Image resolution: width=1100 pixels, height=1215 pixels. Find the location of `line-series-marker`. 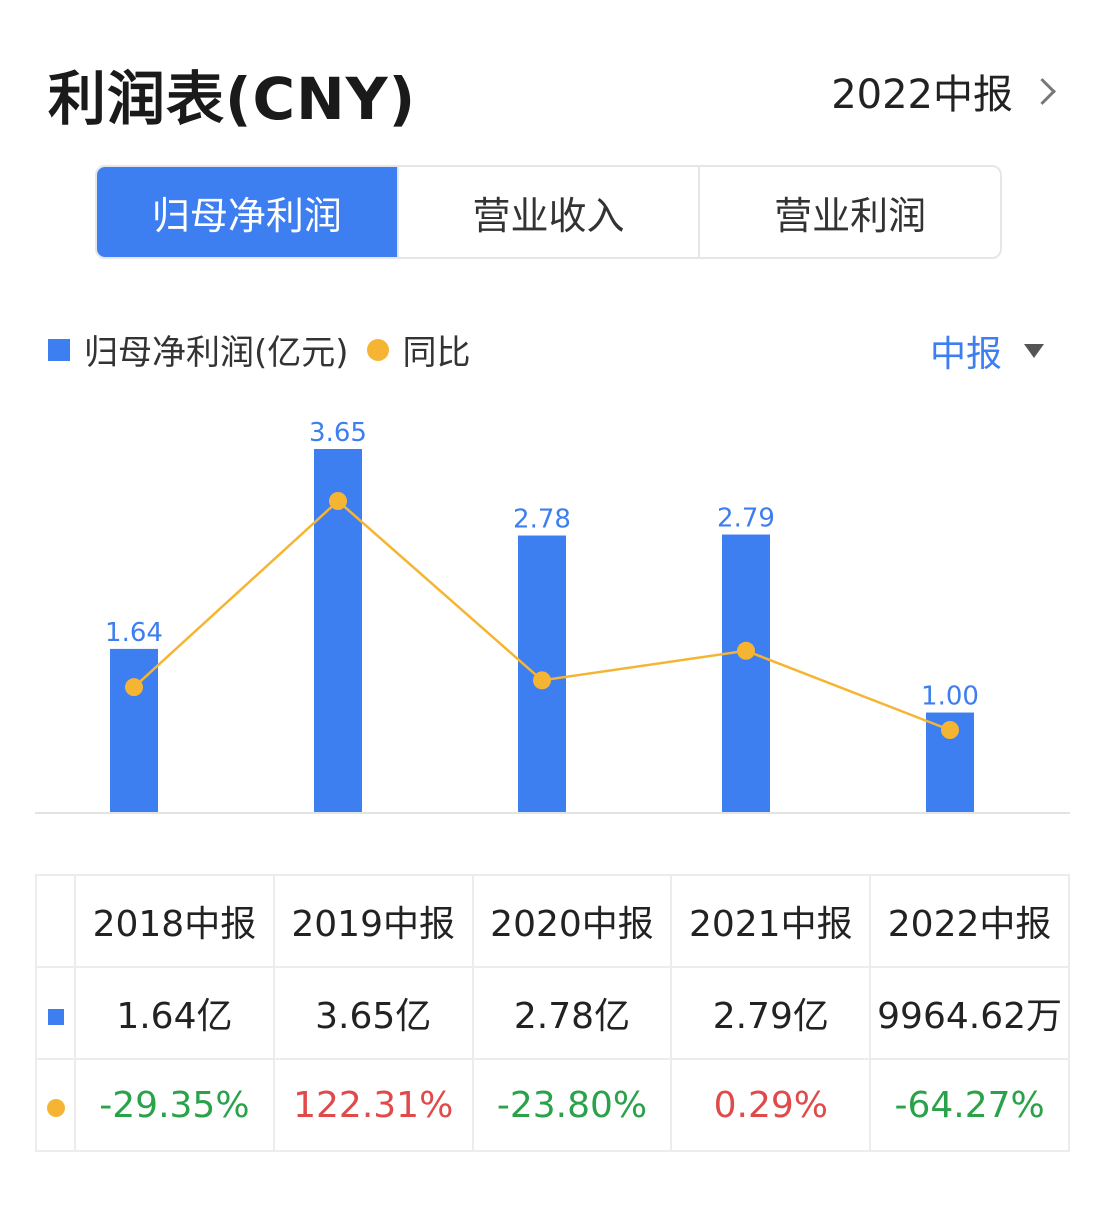

line-series-marker is located at coordinates (55, 1107).